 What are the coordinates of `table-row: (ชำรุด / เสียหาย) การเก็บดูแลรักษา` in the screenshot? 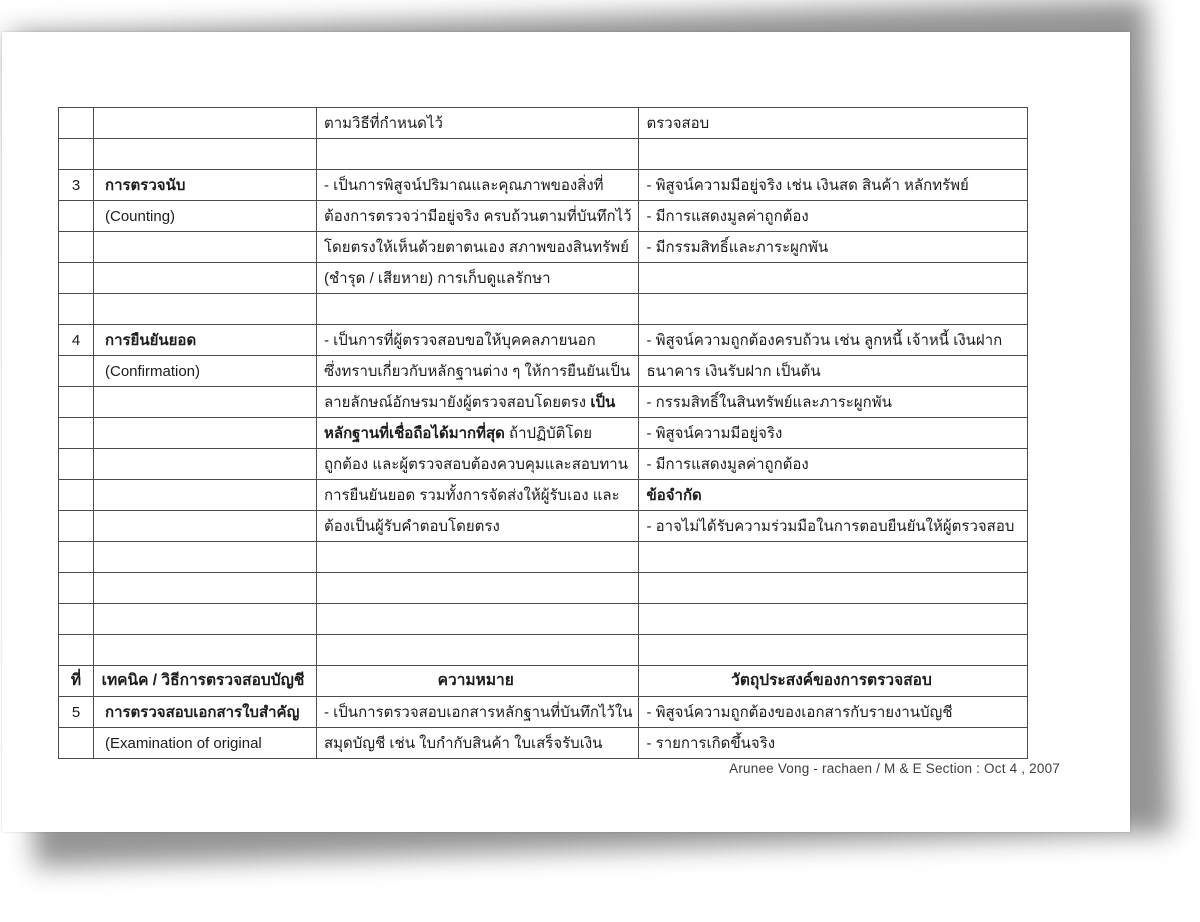 It's located at (543, 278).